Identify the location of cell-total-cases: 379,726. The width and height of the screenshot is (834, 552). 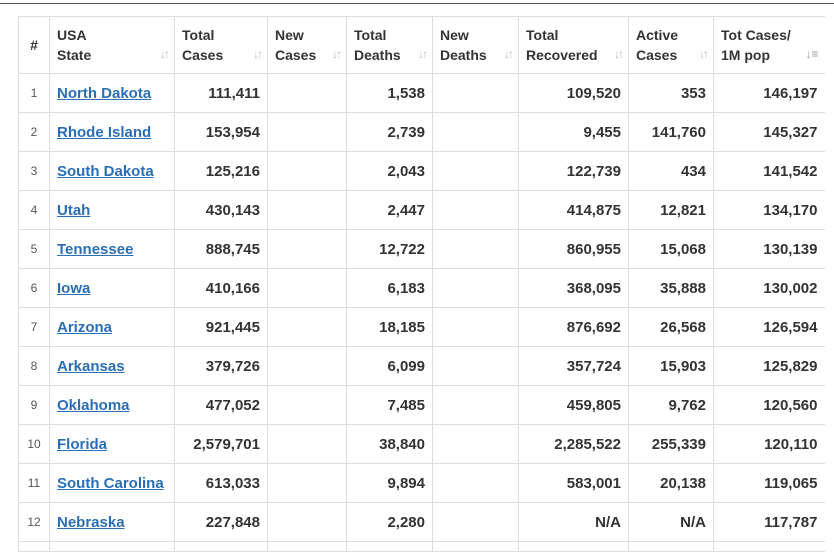
(221, 366).